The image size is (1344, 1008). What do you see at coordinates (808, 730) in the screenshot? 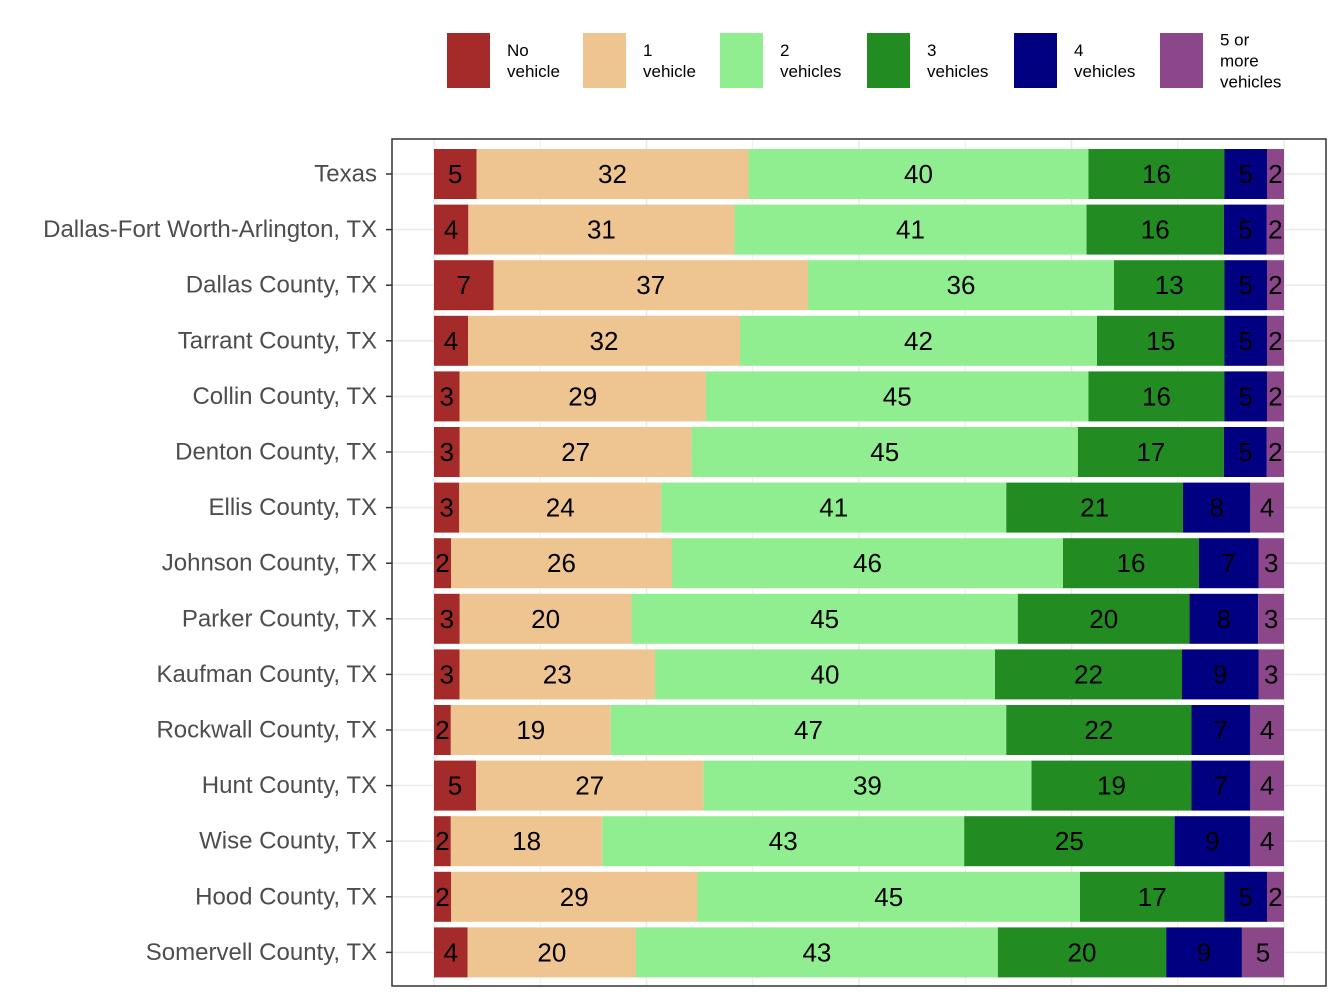
I see `bar-2-vehicles-rockwall-county-tx` at bounding box center [808, 730].